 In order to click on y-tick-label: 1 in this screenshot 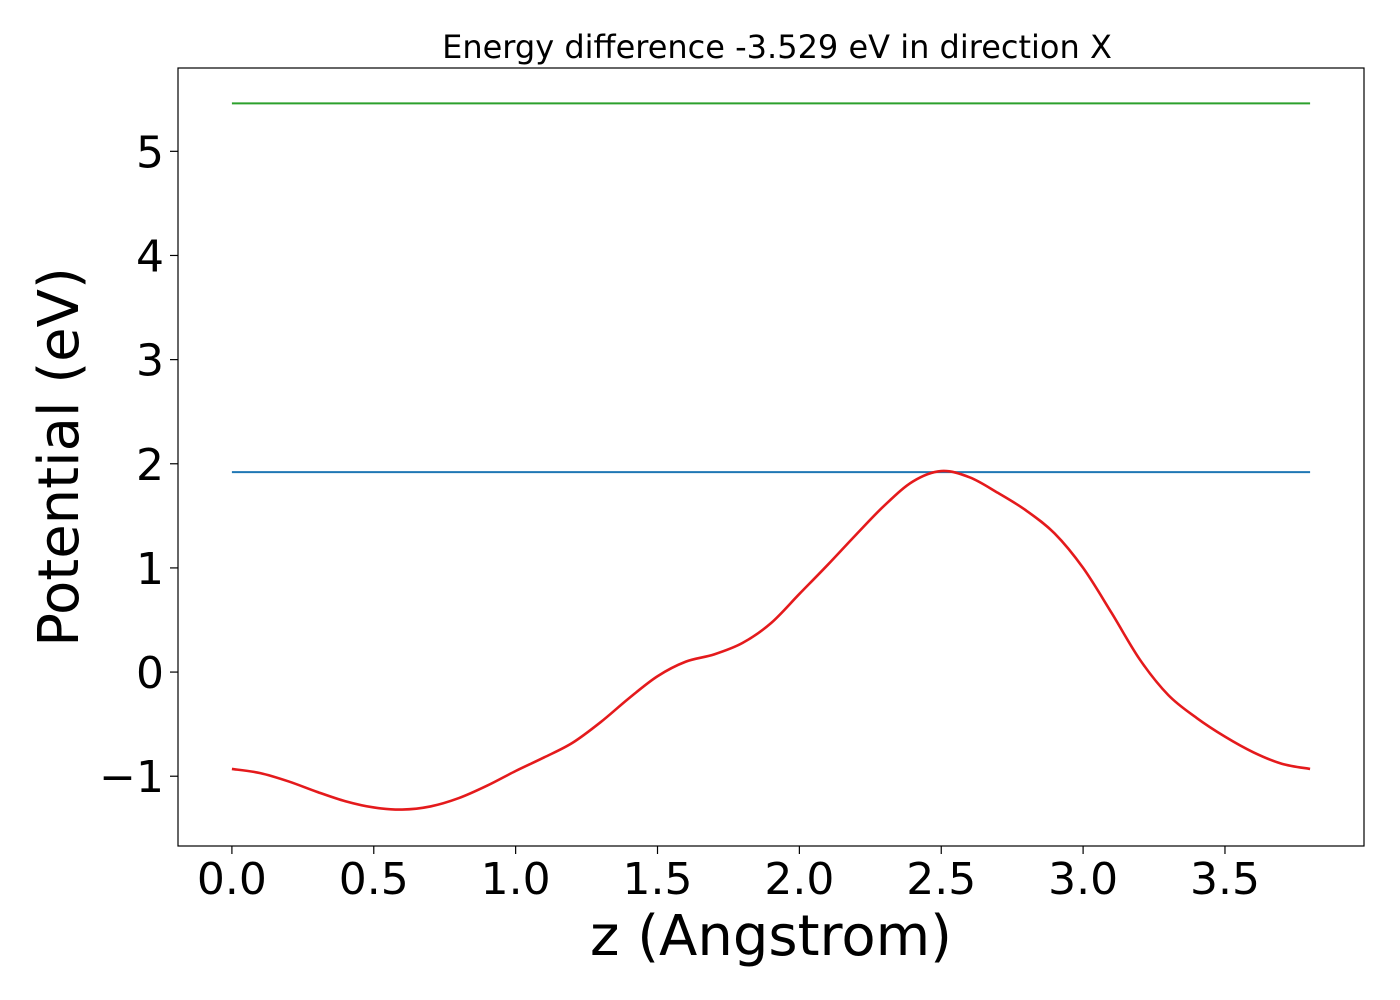, I will do `click(150, 569)`.